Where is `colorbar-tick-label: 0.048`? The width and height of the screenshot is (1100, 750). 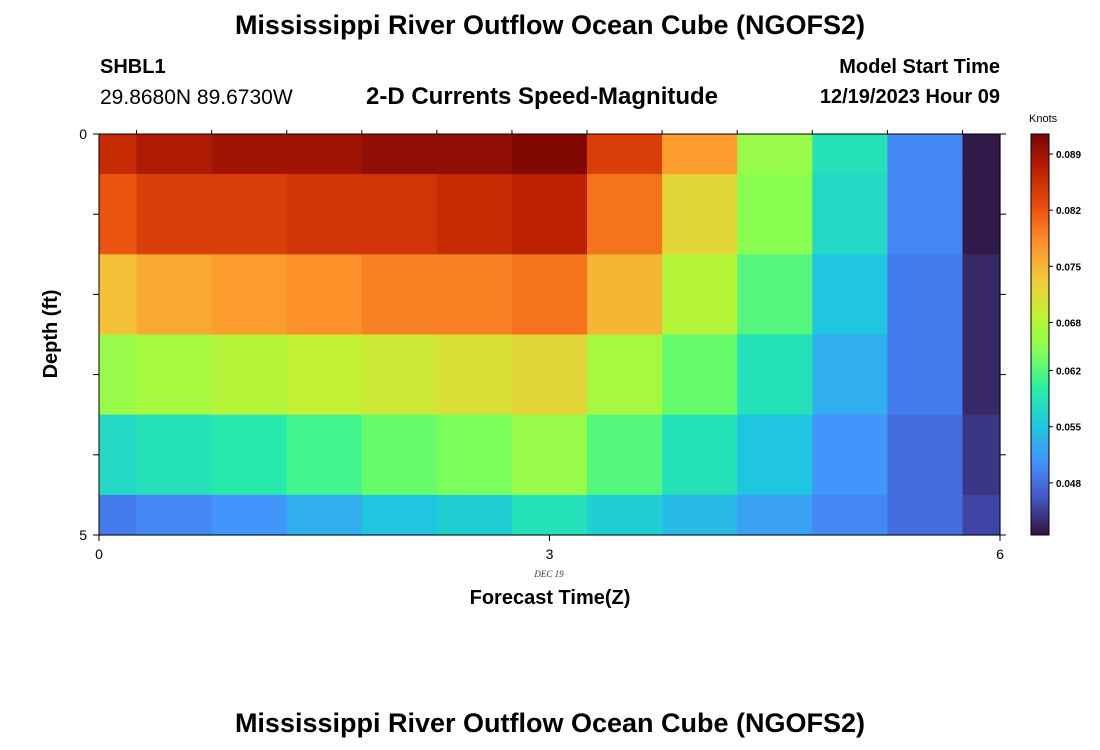 colorbar-tick-label: 0.048 is located at coordinates (1068, 484).